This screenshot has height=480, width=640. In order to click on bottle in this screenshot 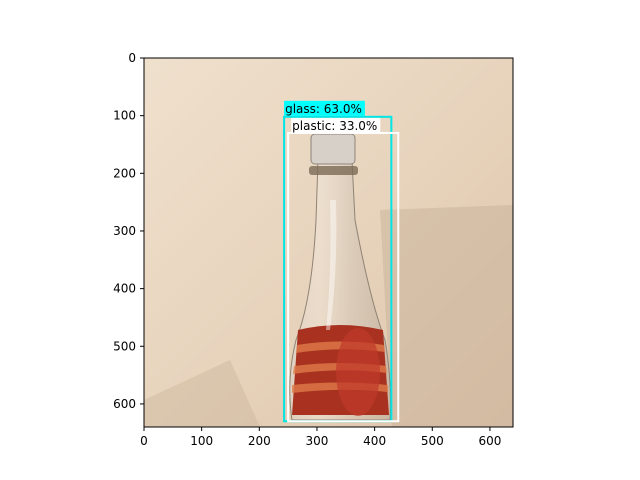, I will do `click(340, 277)`.